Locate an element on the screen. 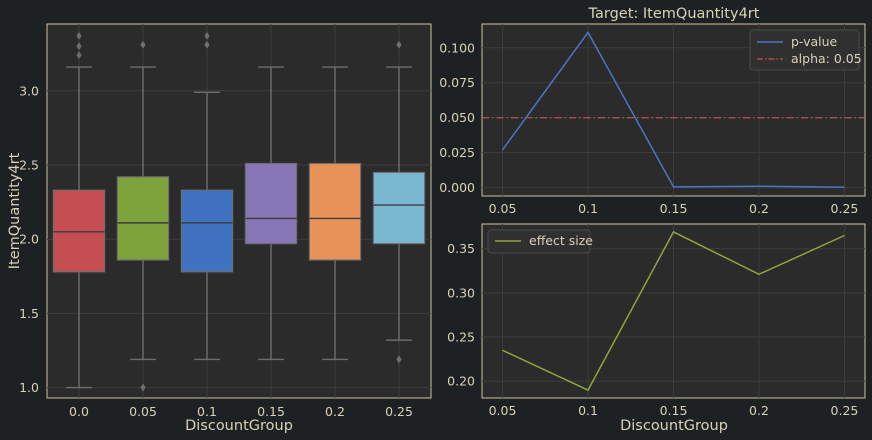 This screenshot has width=872, height=440. pvalue-legend-box is located at coordinates (804, 50).